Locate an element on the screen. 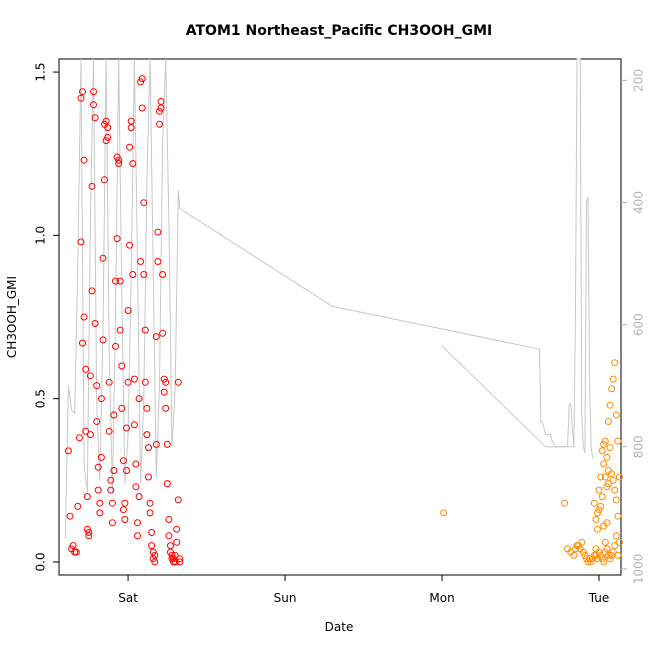 The width and height of the screenshot is (650, 650). y2-tick-label: 600 is located at coordinates (639, 324).